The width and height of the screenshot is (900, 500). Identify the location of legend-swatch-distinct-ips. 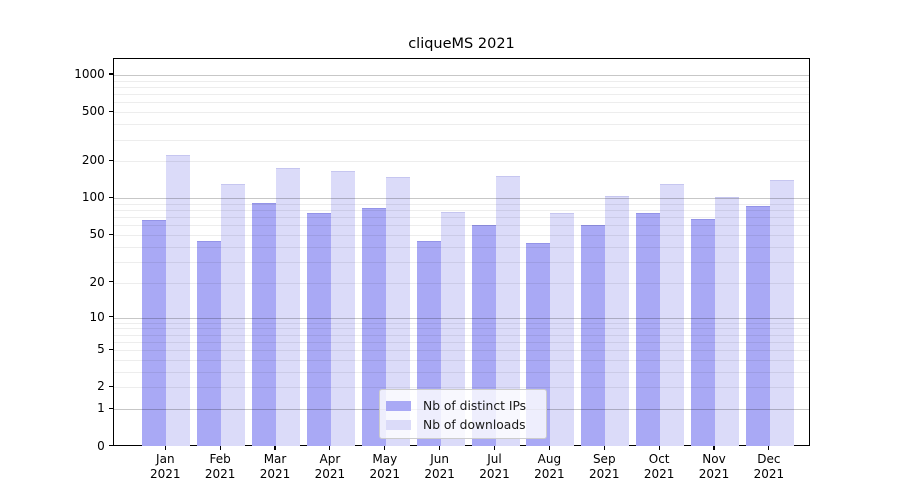
(398, 405).